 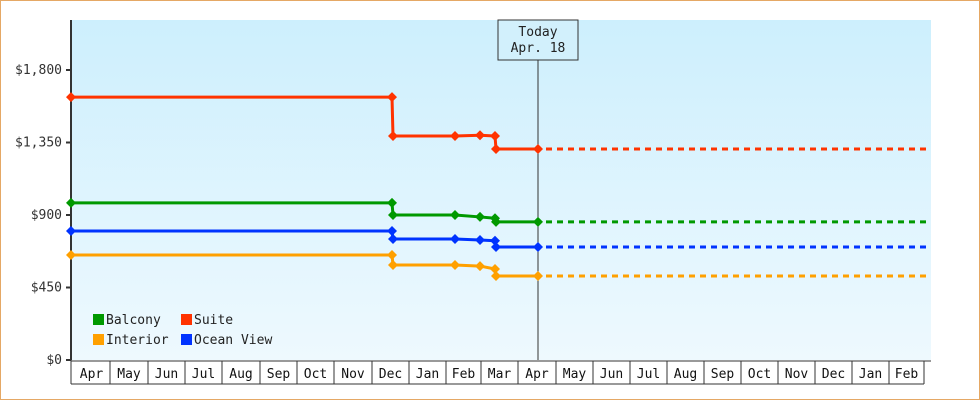 I want to click on month-label: Mar, so click(x=500, y=374).